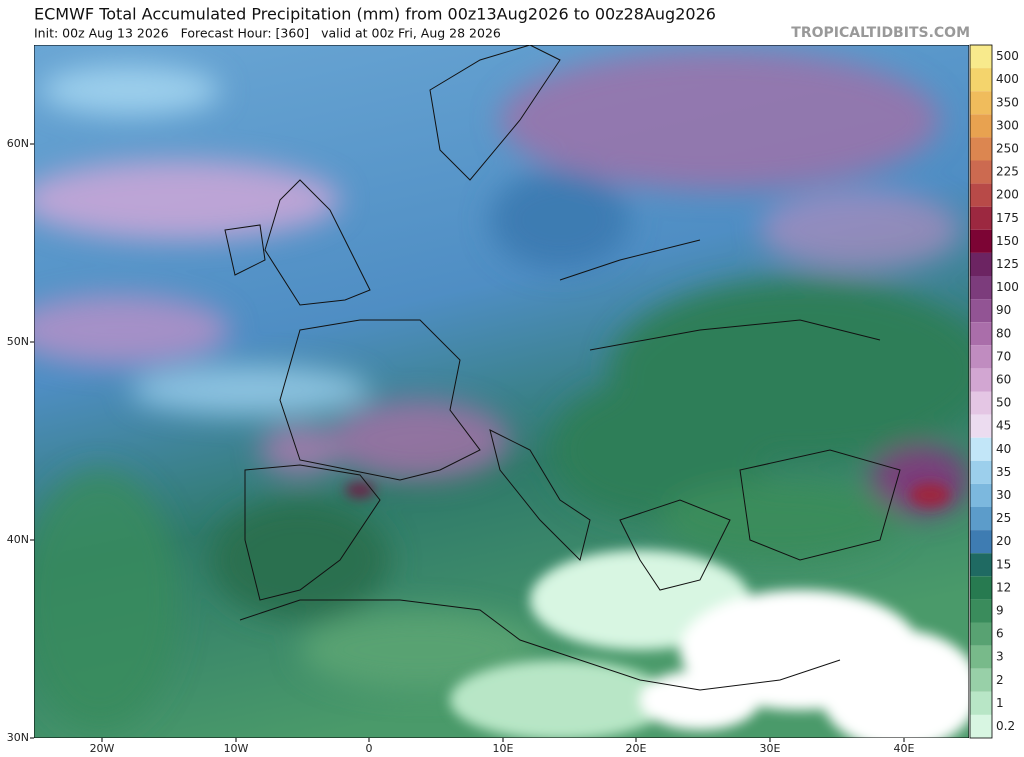 This screenshot has height=757, width=1024. Describe the element at coordinates (1003, 564) in the screenshot. I see `colorbar-label: 15` at that location.